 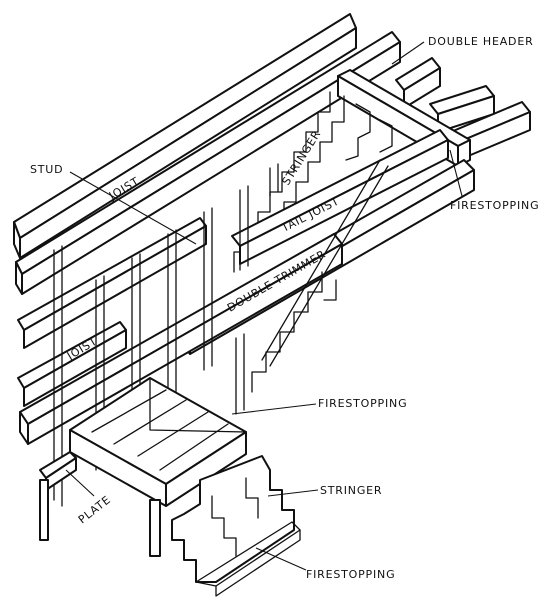 I want to click on right-joists, so click(x=463, y=110).